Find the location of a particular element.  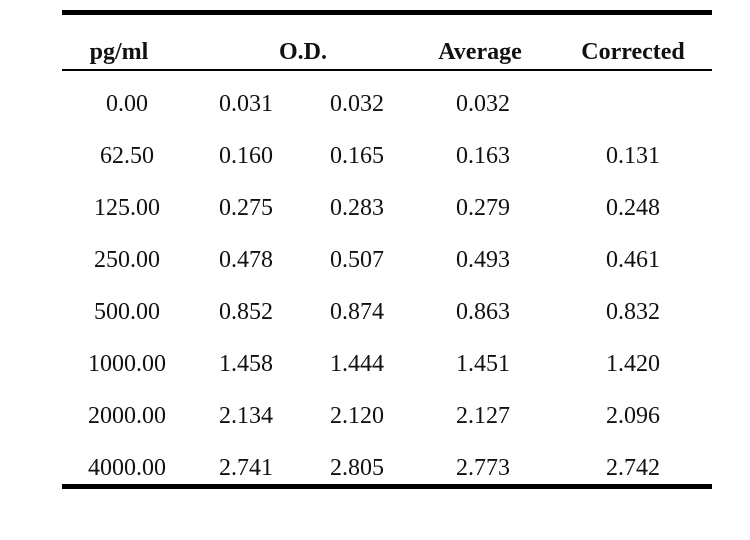

header-corrected: Corrected is located at coordinates (633, 52).